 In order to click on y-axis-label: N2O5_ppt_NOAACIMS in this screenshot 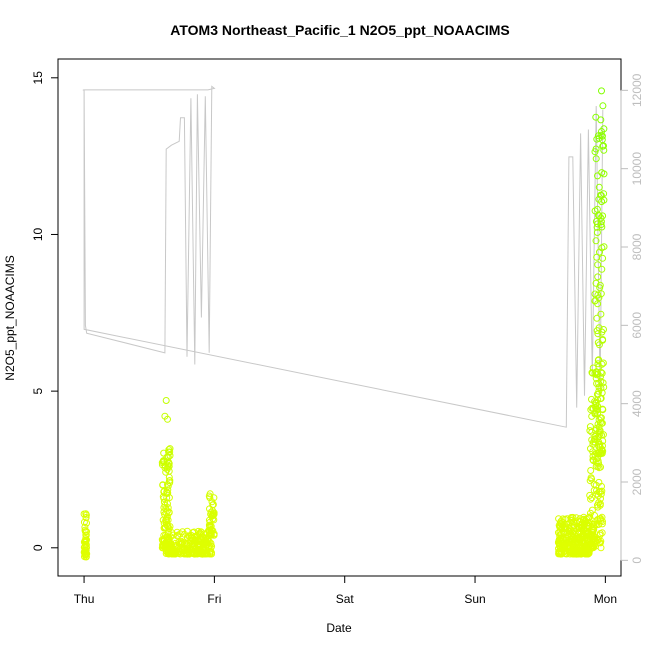, I will do `click(10, 317)`.